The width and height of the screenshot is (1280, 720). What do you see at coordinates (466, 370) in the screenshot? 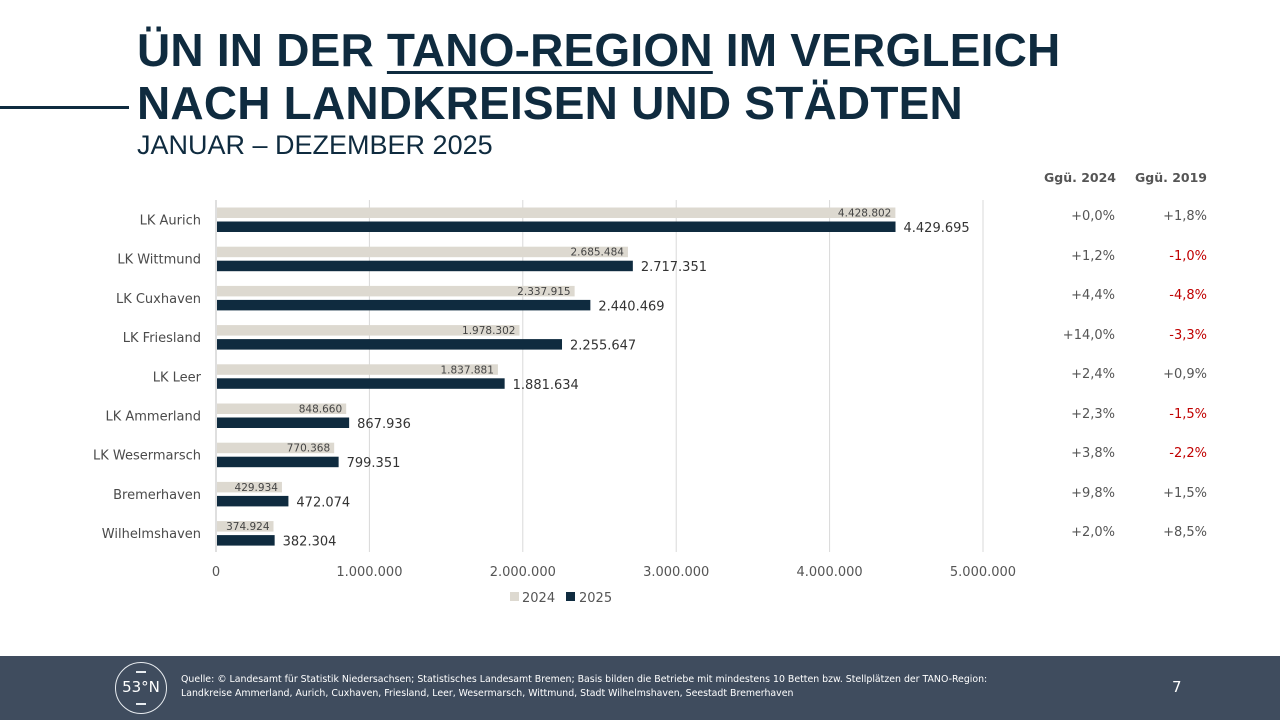
I see `data-label-2024: 1.837.881` at bounding box center [466, 370].